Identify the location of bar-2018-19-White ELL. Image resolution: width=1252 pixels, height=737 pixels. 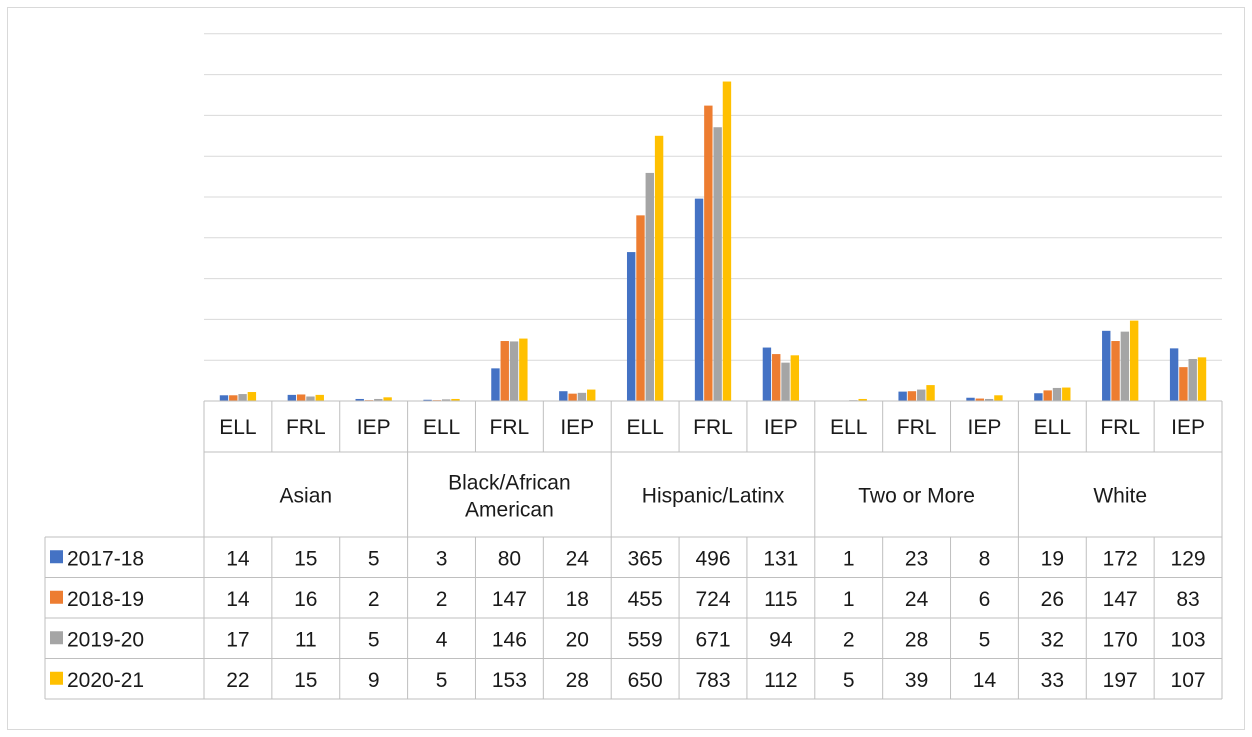
(1047, 395).